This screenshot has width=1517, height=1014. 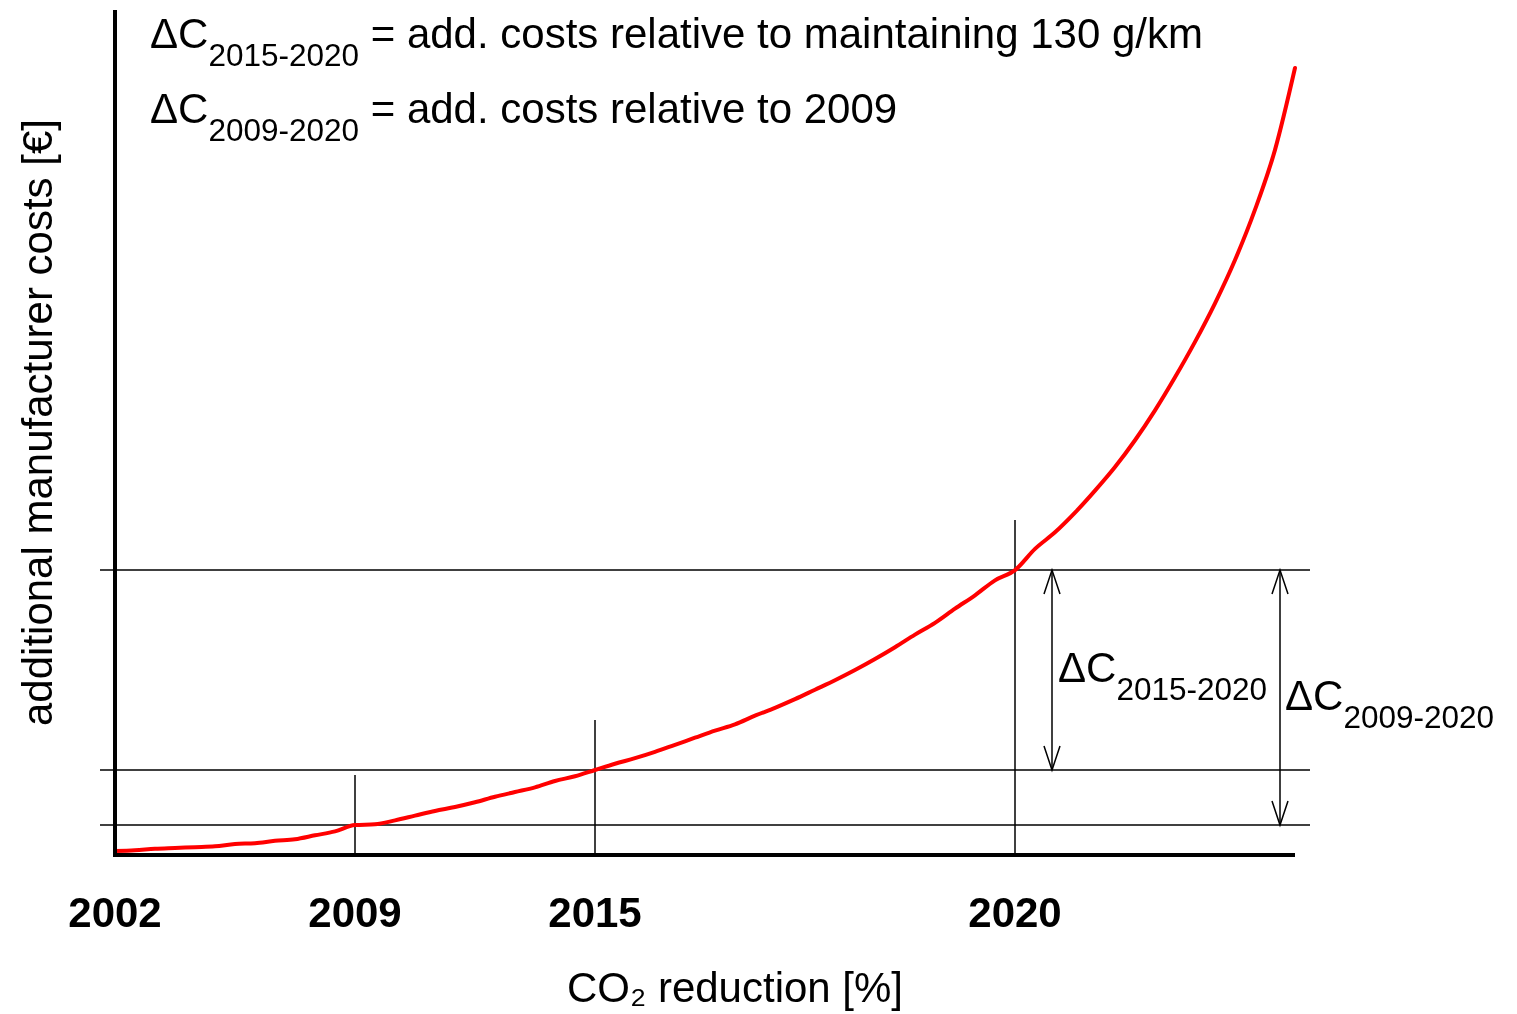 What do you see at coordinates (355, 912) in the screenshot?
I see `x-tick-label: 2009` at bounding box center [355, 912].